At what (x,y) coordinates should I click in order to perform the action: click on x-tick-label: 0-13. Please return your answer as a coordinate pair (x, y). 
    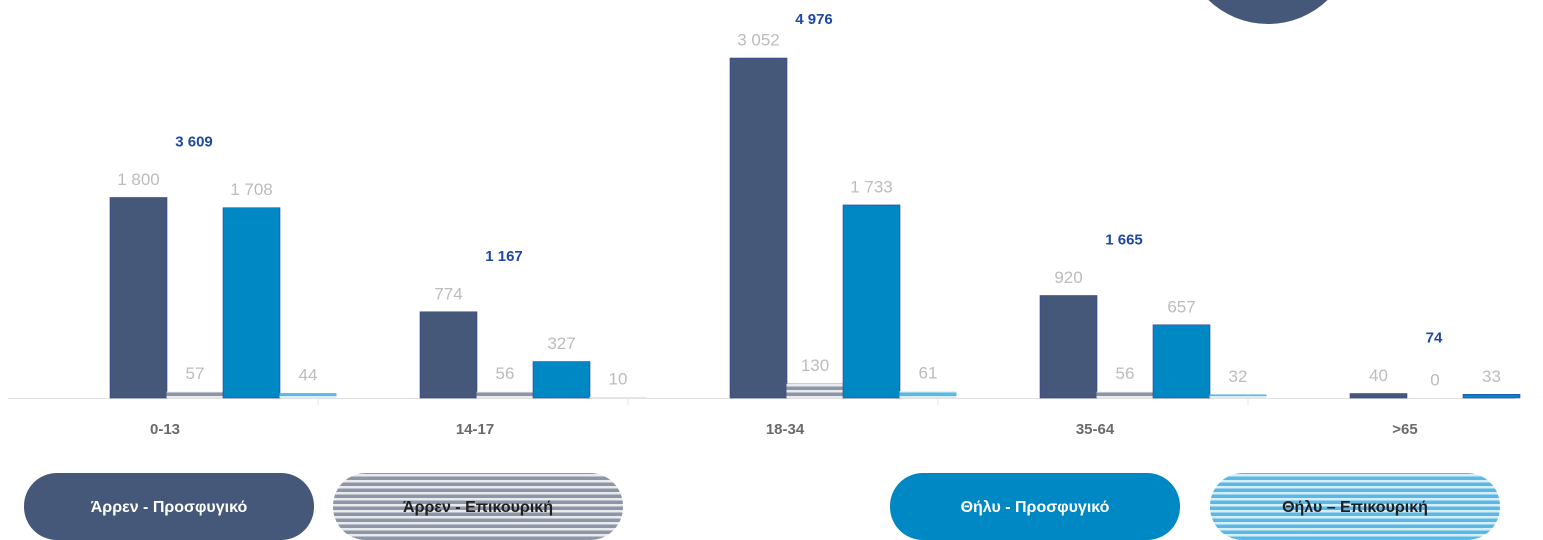
    Looking at the image, I should click on (165, 429).